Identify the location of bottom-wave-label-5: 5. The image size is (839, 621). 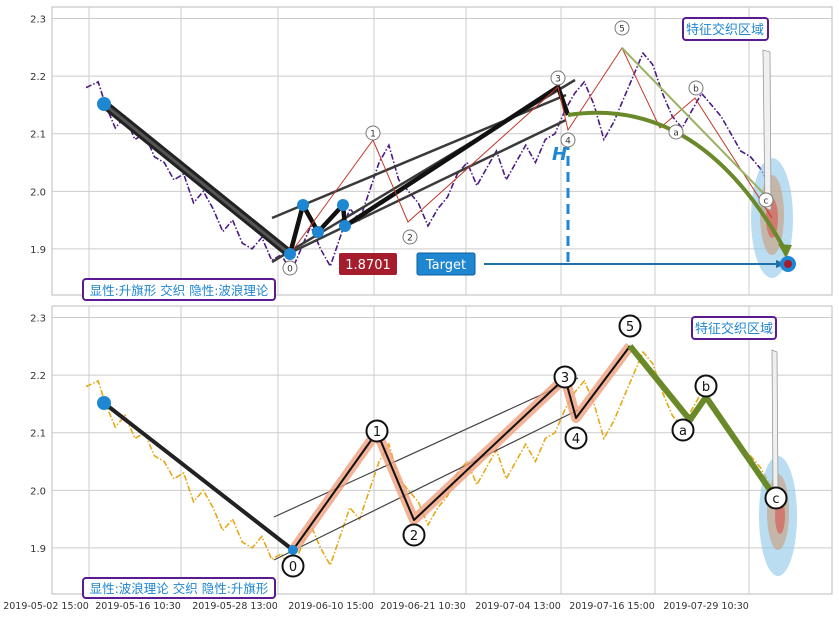
(630, 327).